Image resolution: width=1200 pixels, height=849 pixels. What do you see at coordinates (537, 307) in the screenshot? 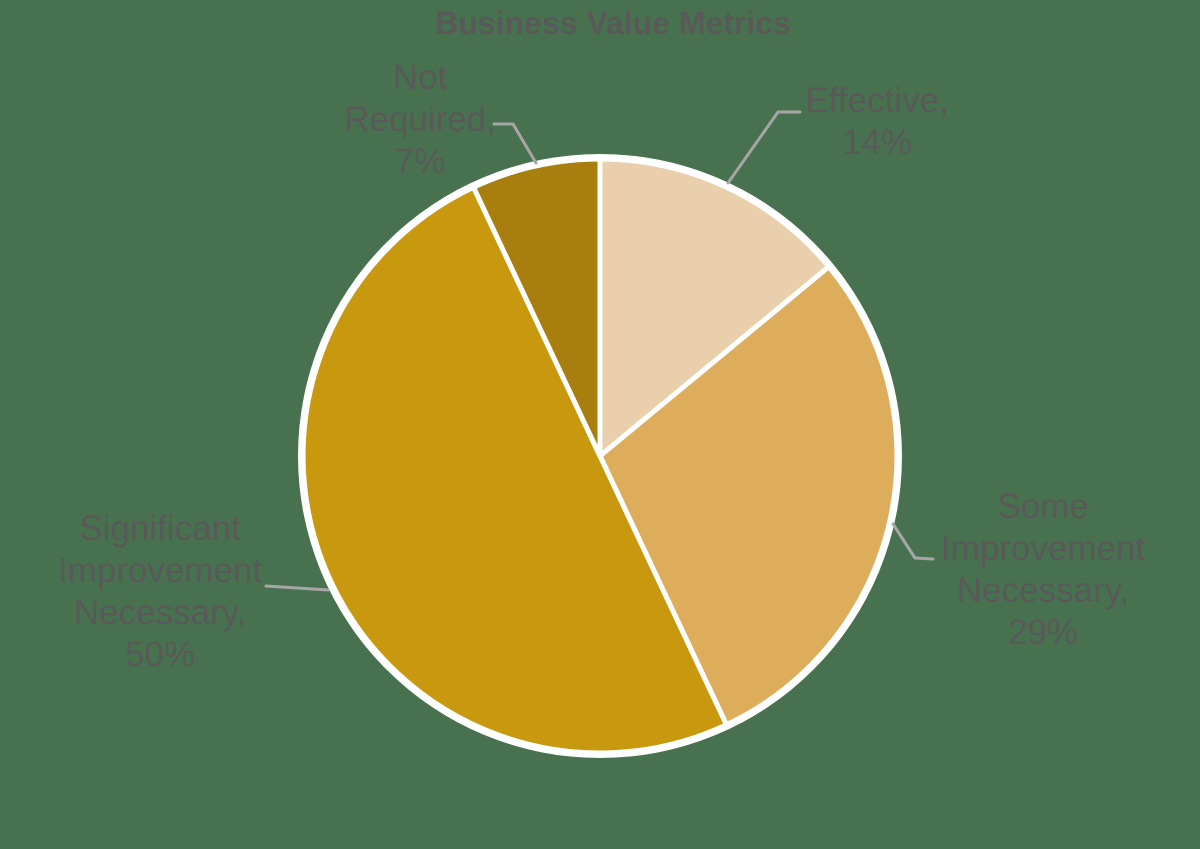
I see `pie-slice-not-required` at bounding box center [537, 307].